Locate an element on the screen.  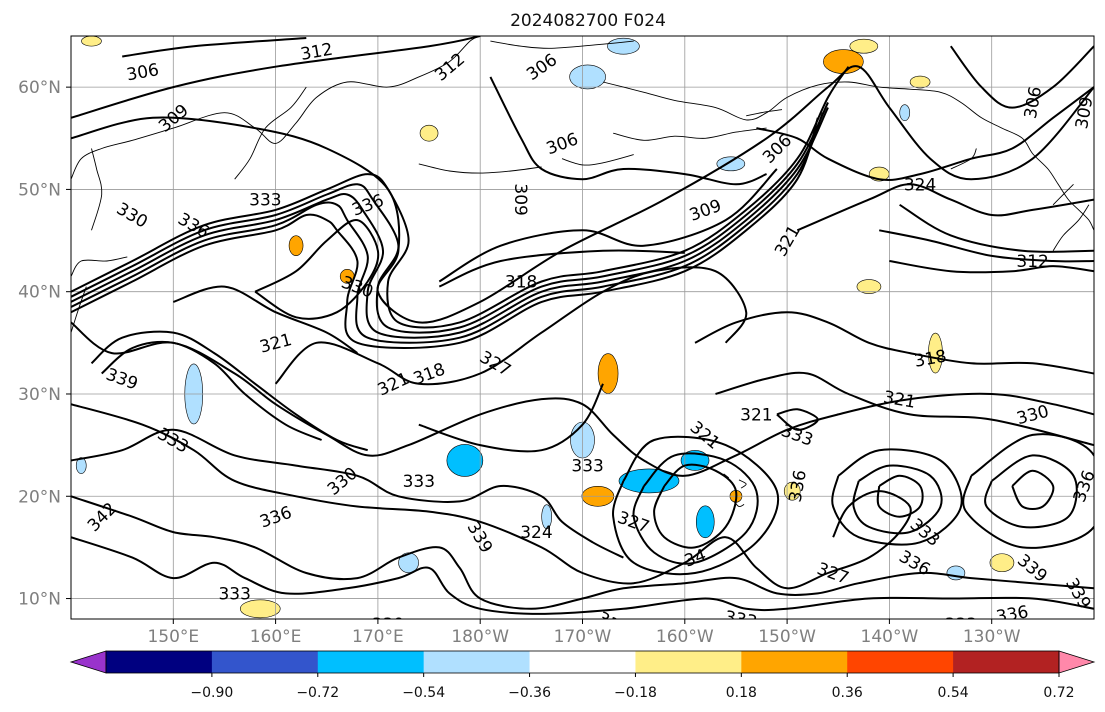
colorbar-tick-label: −0.18 is located at coordinates (635, 693).